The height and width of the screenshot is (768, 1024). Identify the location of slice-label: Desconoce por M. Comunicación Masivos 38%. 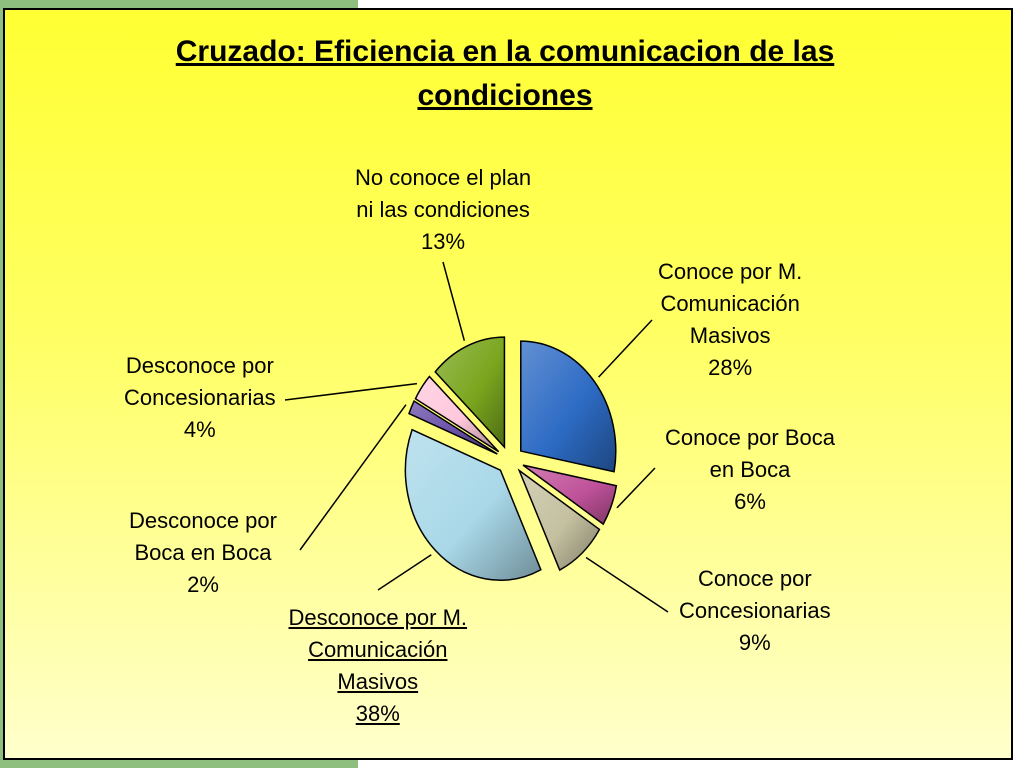
(378, 666).